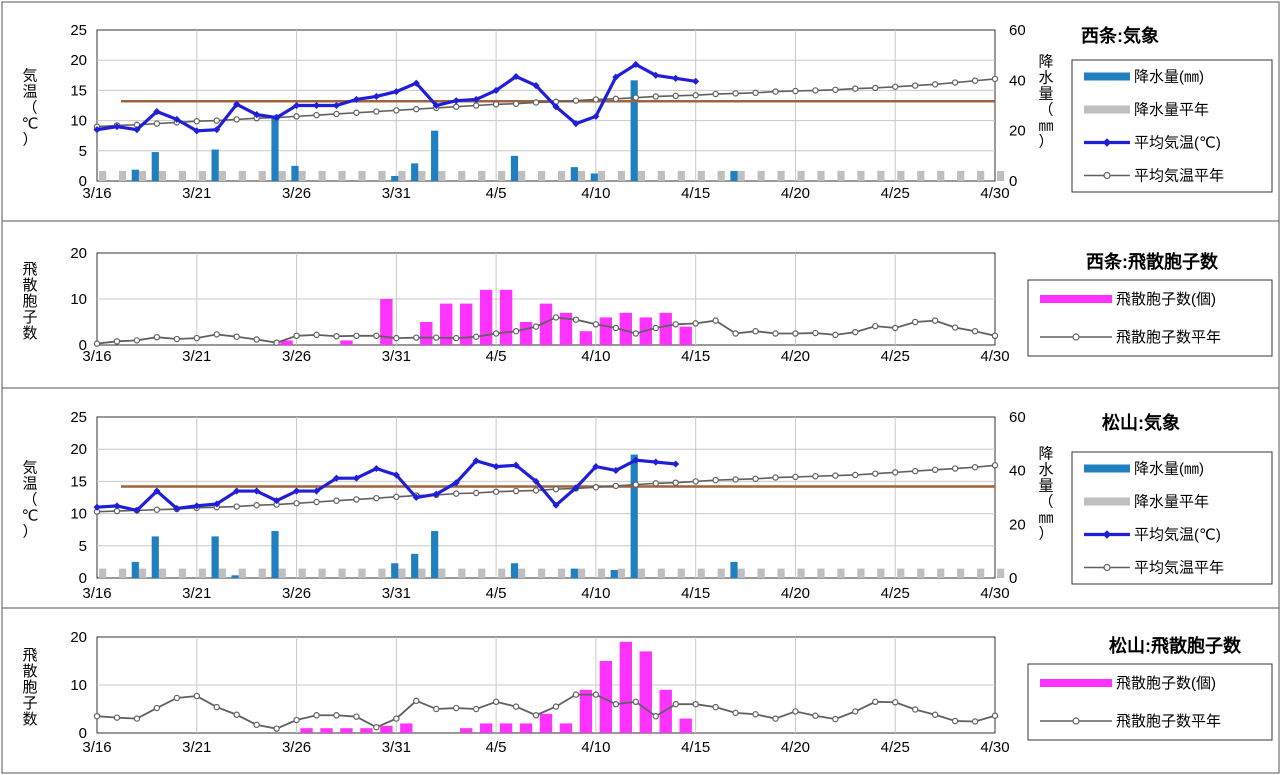 Image resolution: width=1281 pixels, height=775 pixels. Describe the element at coordinates (1177, 535) in the screenshot. I see `legend-label: 平均気温(℃)` at that location.